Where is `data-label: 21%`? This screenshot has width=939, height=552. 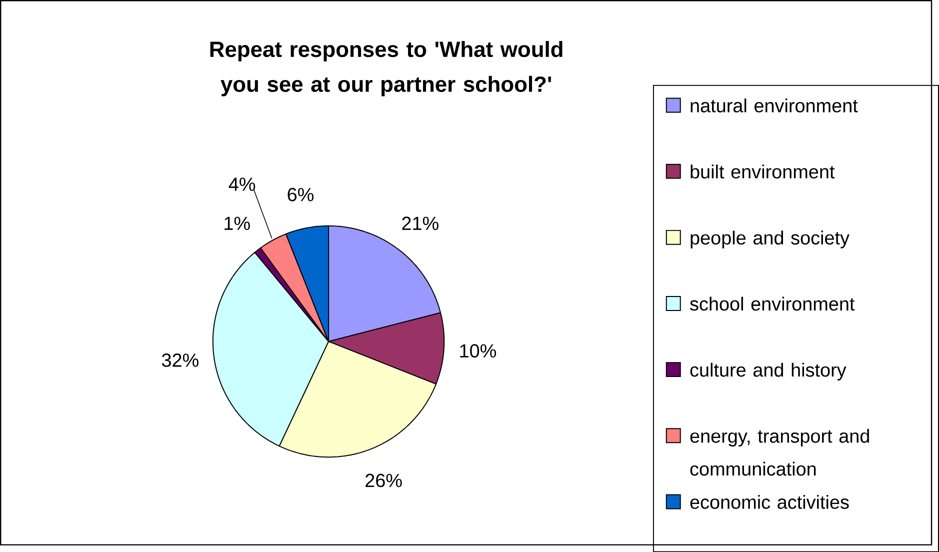 data-label: 21% is located at coordinates (420, 223).